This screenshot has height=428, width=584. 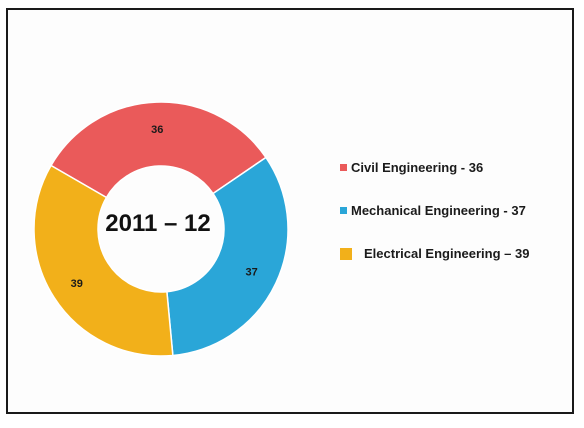 What do you see at coordinates (343, 210) in the screenshot?
I see `legend-swatch-mechanical` at bounding box center [343, 210].